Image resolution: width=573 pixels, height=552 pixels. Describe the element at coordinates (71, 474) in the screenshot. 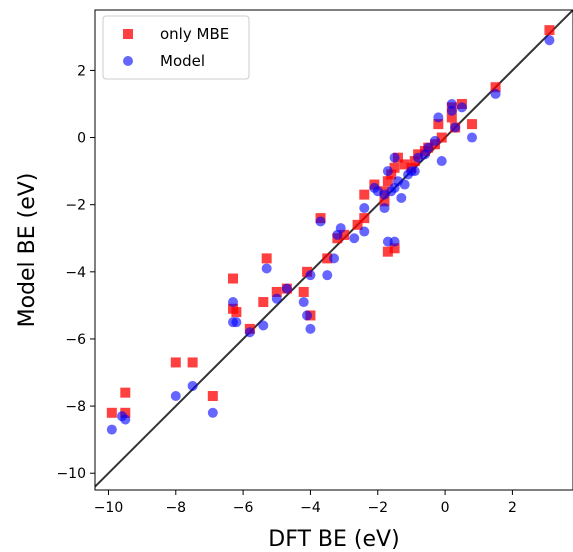

I see `y-tick-label: −10` at that location.